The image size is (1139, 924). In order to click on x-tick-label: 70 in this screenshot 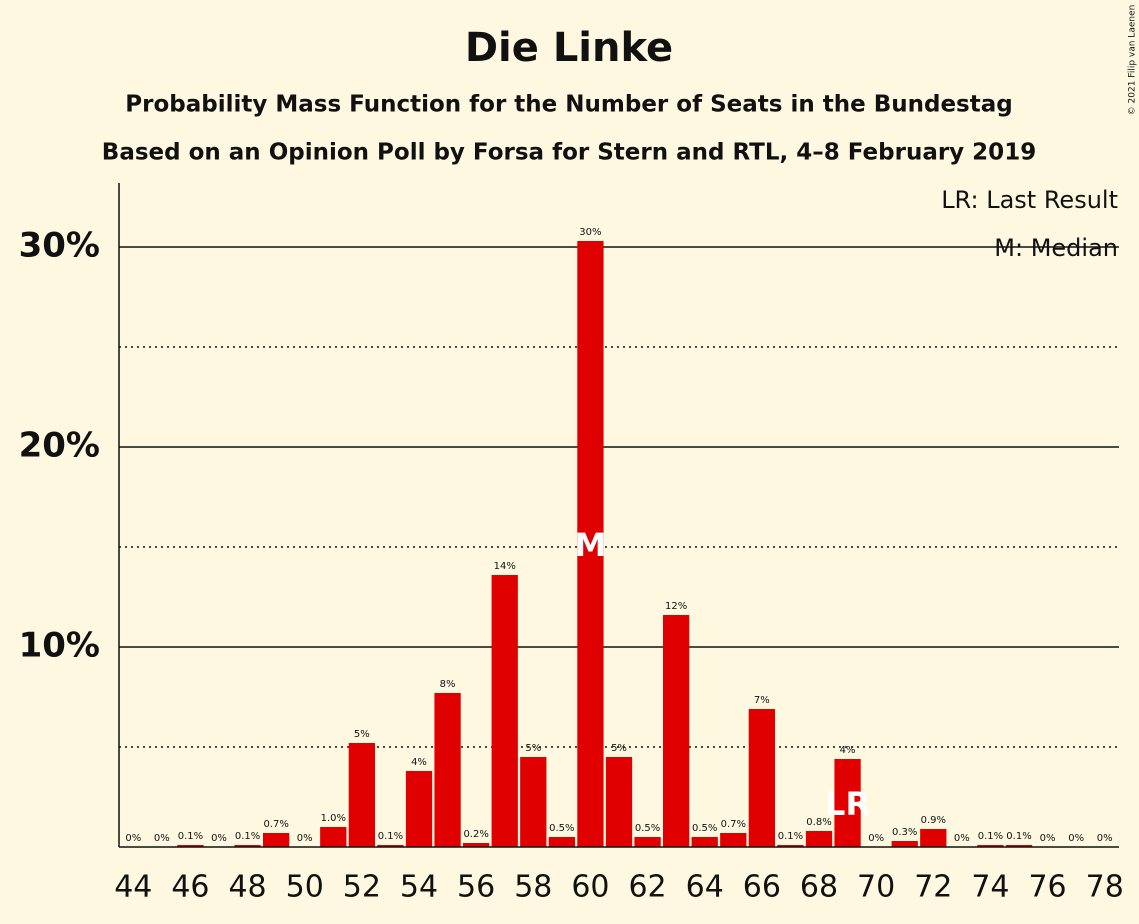, I will do `click(876, 887)`.